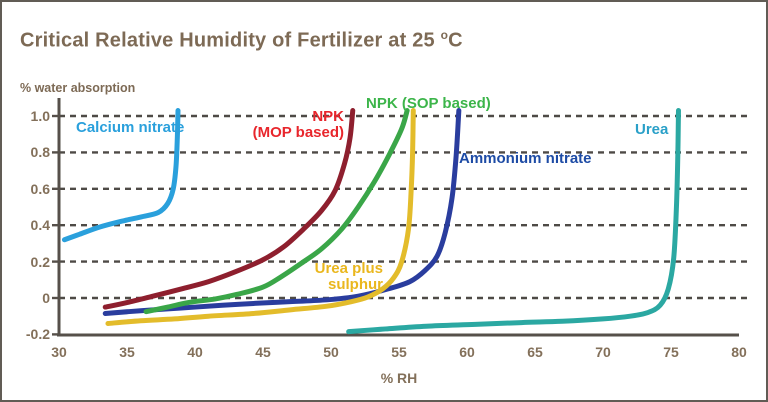  What do you see at coordinates (535, 352) in the screenshot?
I see `x-tick-label: 65` at bounding box center [535, 352].